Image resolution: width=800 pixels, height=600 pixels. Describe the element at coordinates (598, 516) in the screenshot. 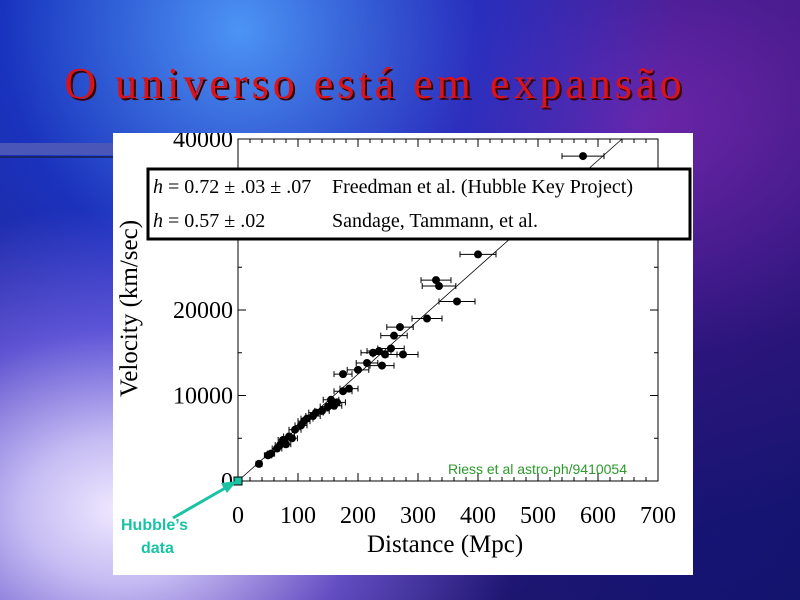

I see `x-tick-label: 600` at that location.